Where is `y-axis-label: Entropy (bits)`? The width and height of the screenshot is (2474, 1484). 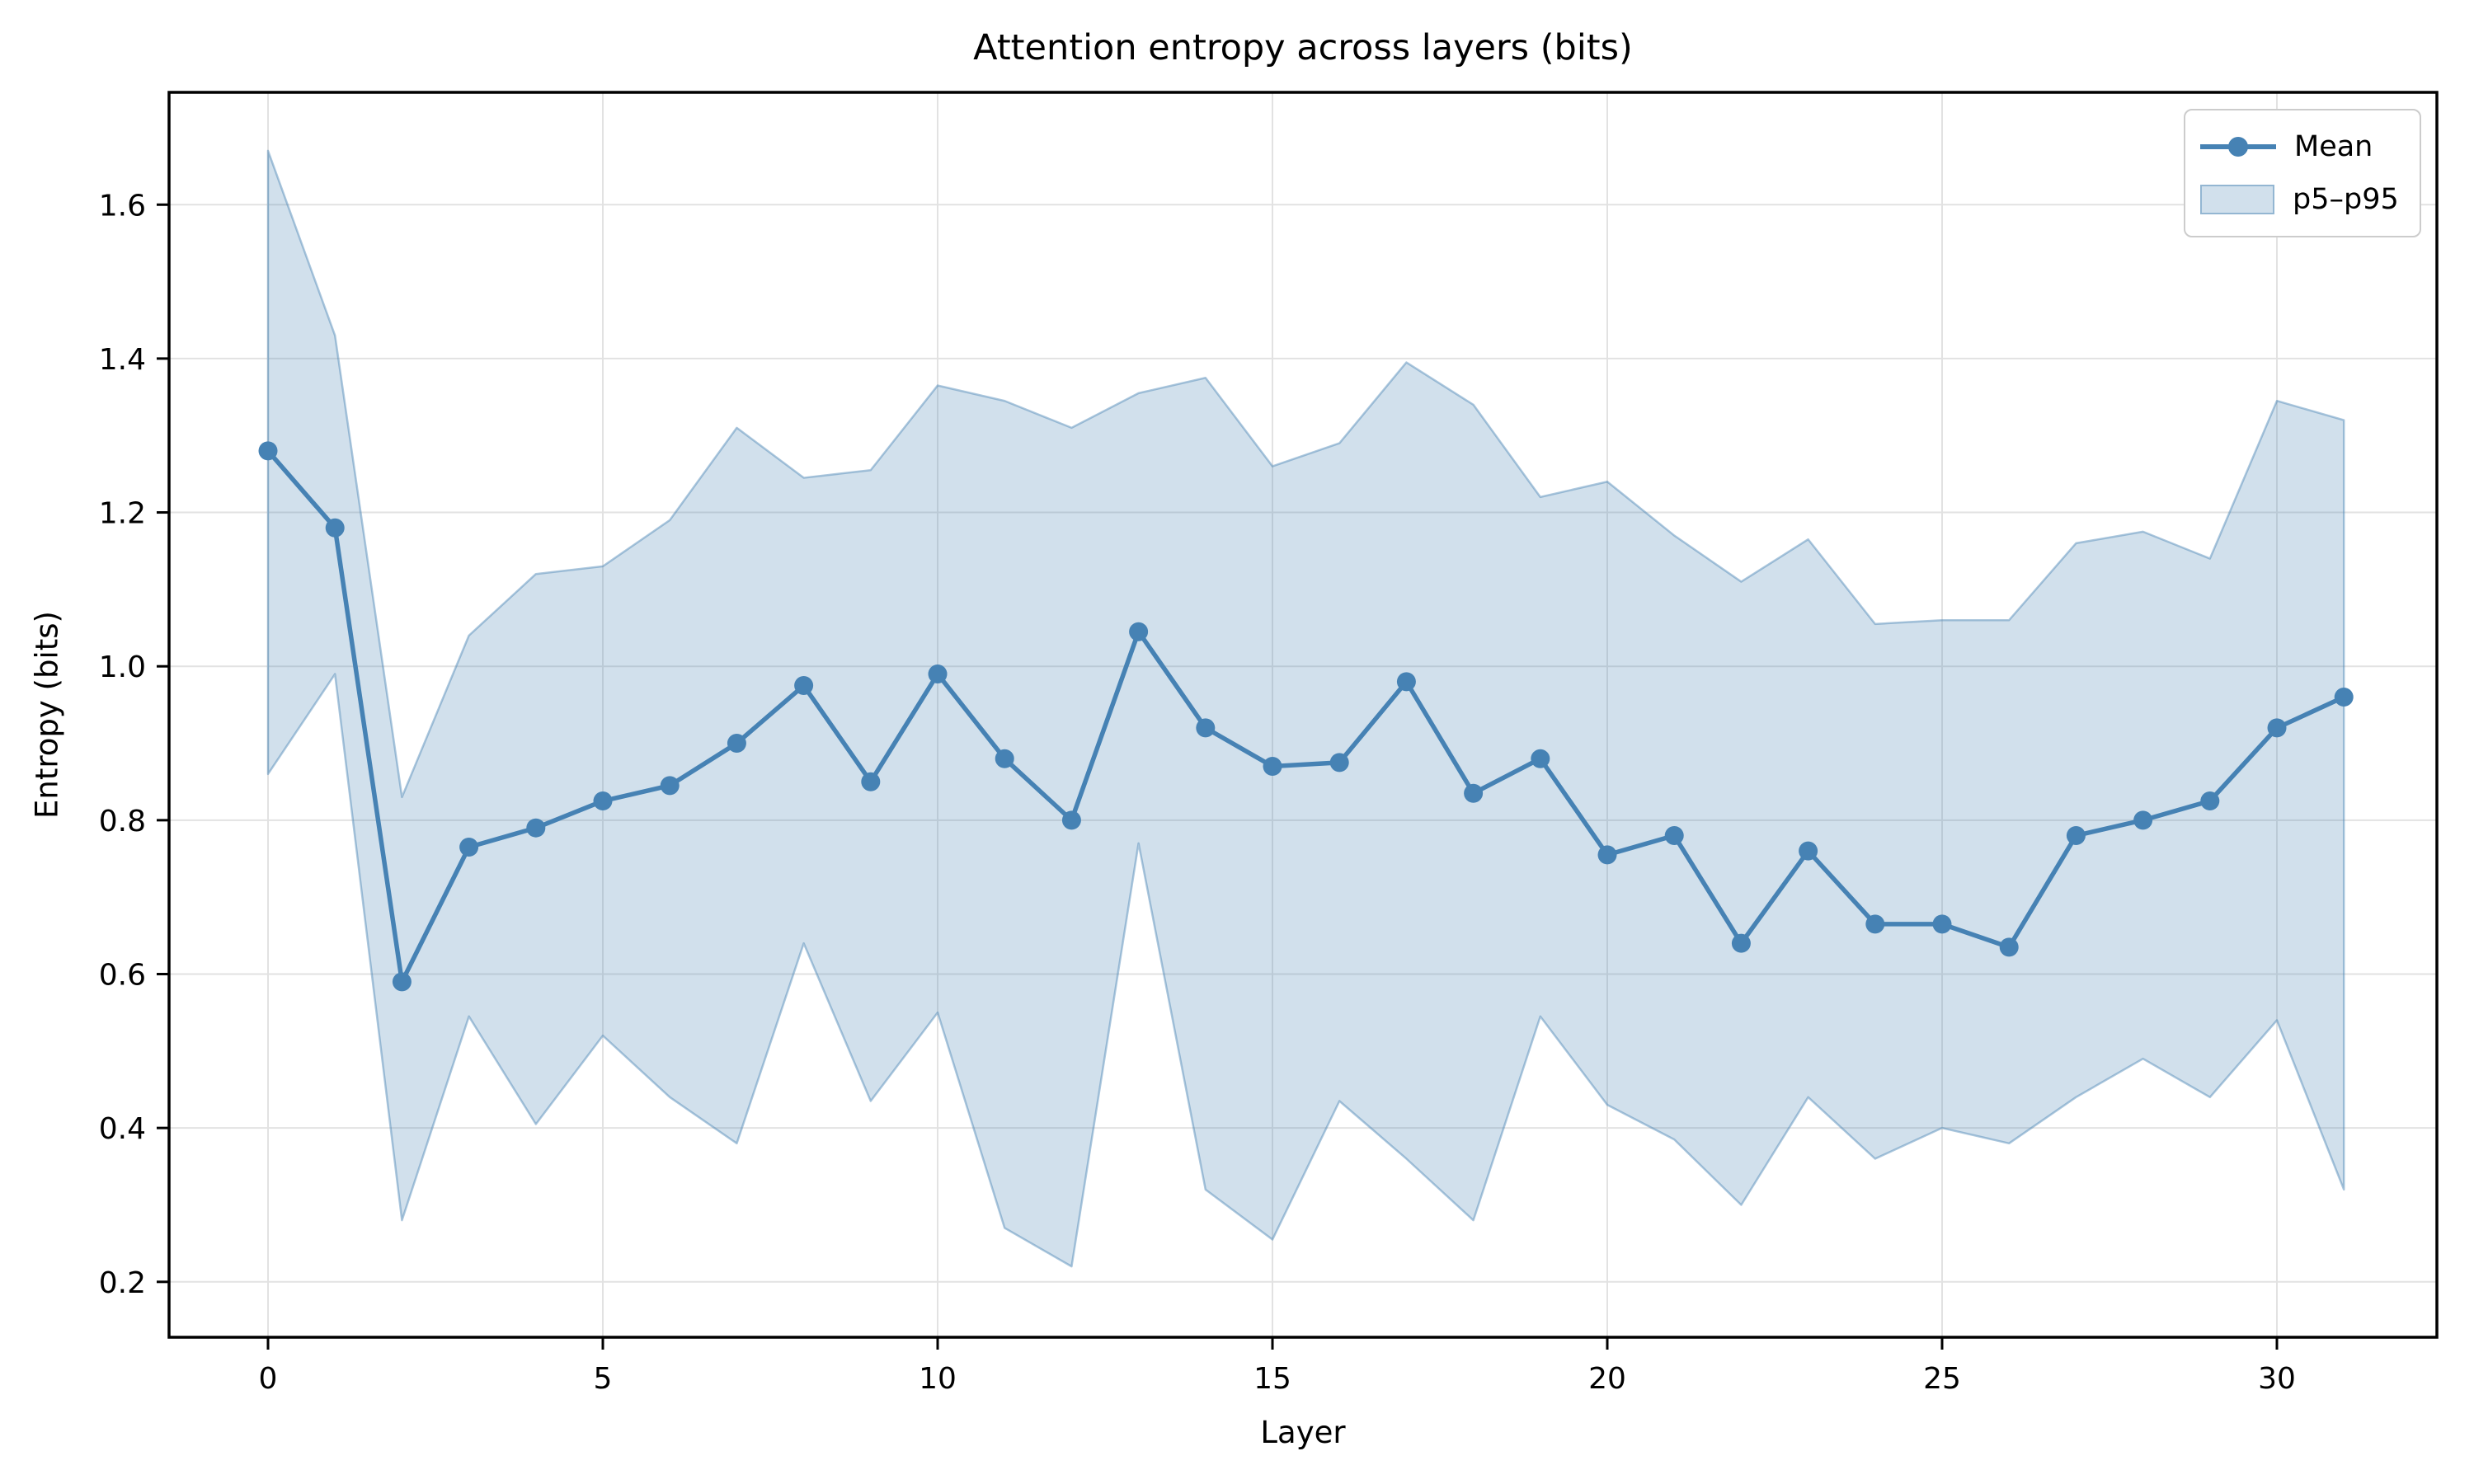
y-axis-label: Entropy (bits) is located at coordinates (47, 715).